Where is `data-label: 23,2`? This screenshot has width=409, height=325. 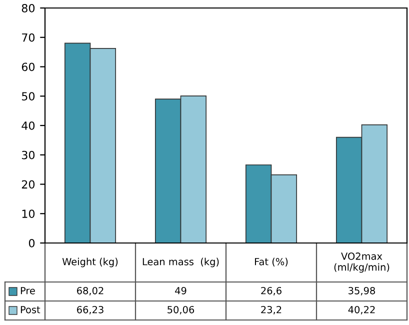
data-label: 23,2 is located at coordinates (271, 310).